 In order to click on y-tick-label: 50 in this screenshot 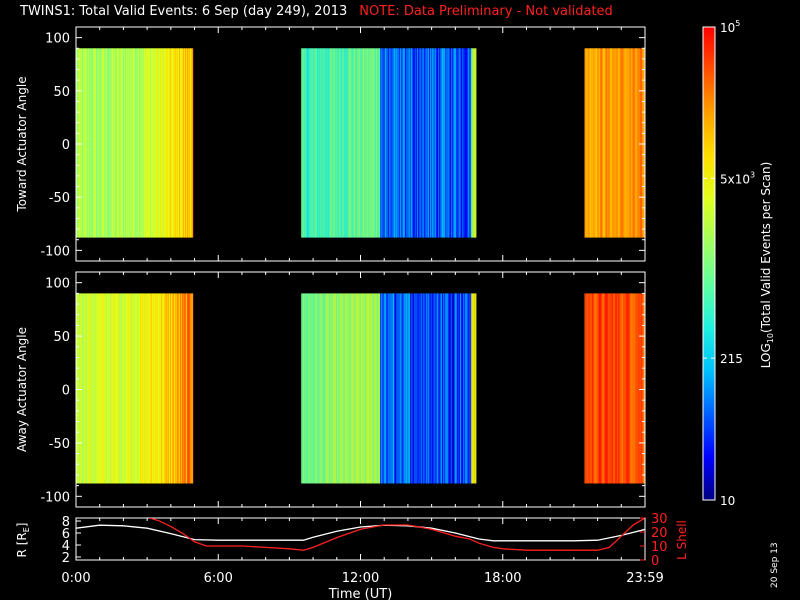, I will do `click(61, 92)`.